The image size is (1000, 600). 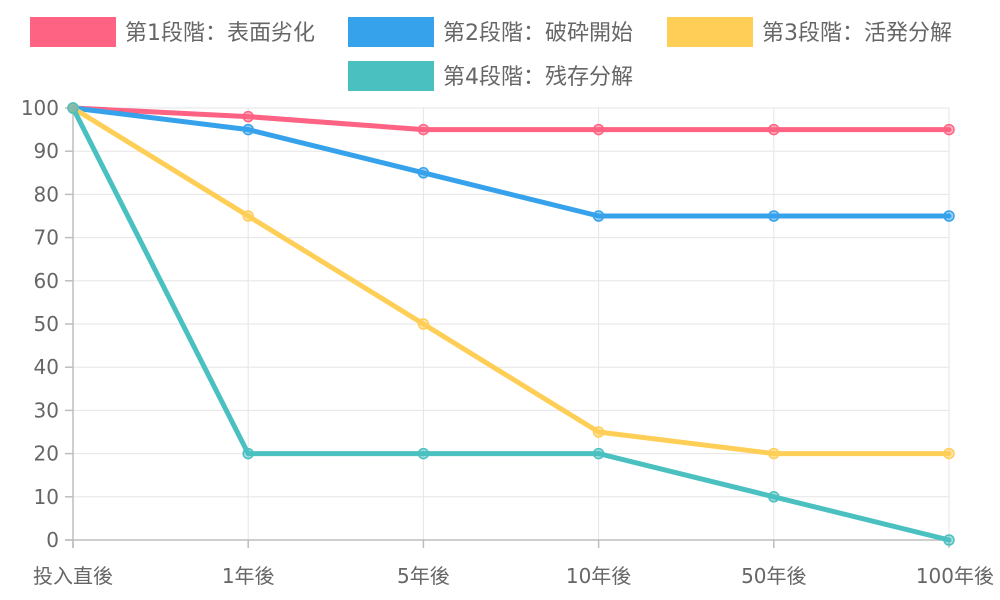 What do you see at coordinates (46, 281) in the screenshot?
I see `y-tick-label: 60` at bounding box center [46, 281].